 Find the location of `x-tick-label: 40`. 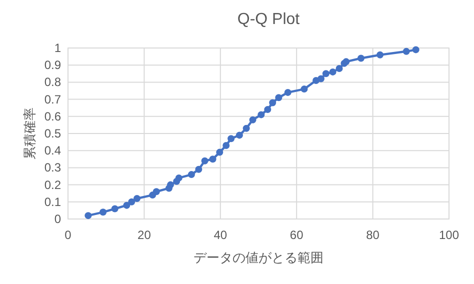

x-tick-label: 40 is located at coordinates (221, 235).